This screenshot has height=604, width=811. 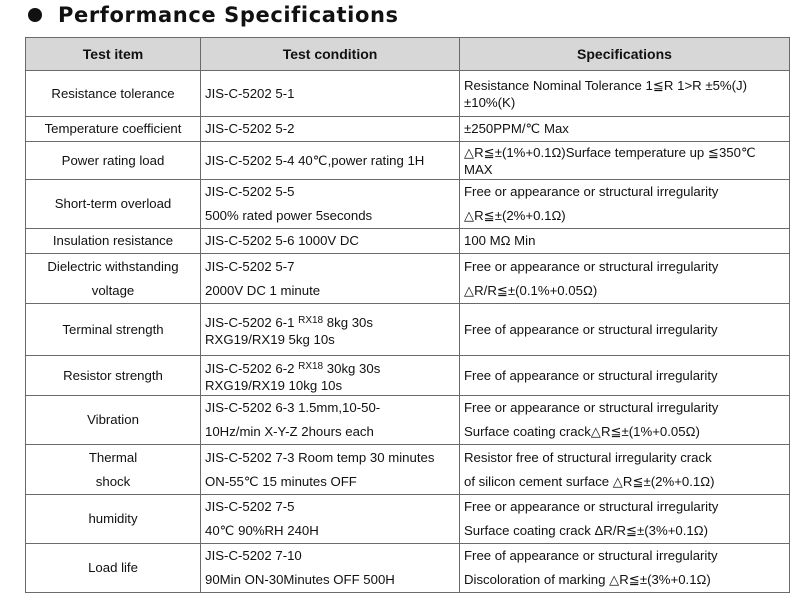 What do you see at coordinates (330, 160) in the screenshot?
I see `test-condition-cell: JIS-C-5202 5-4 40℃,power rating 1H` at bounding box center [330, 160].